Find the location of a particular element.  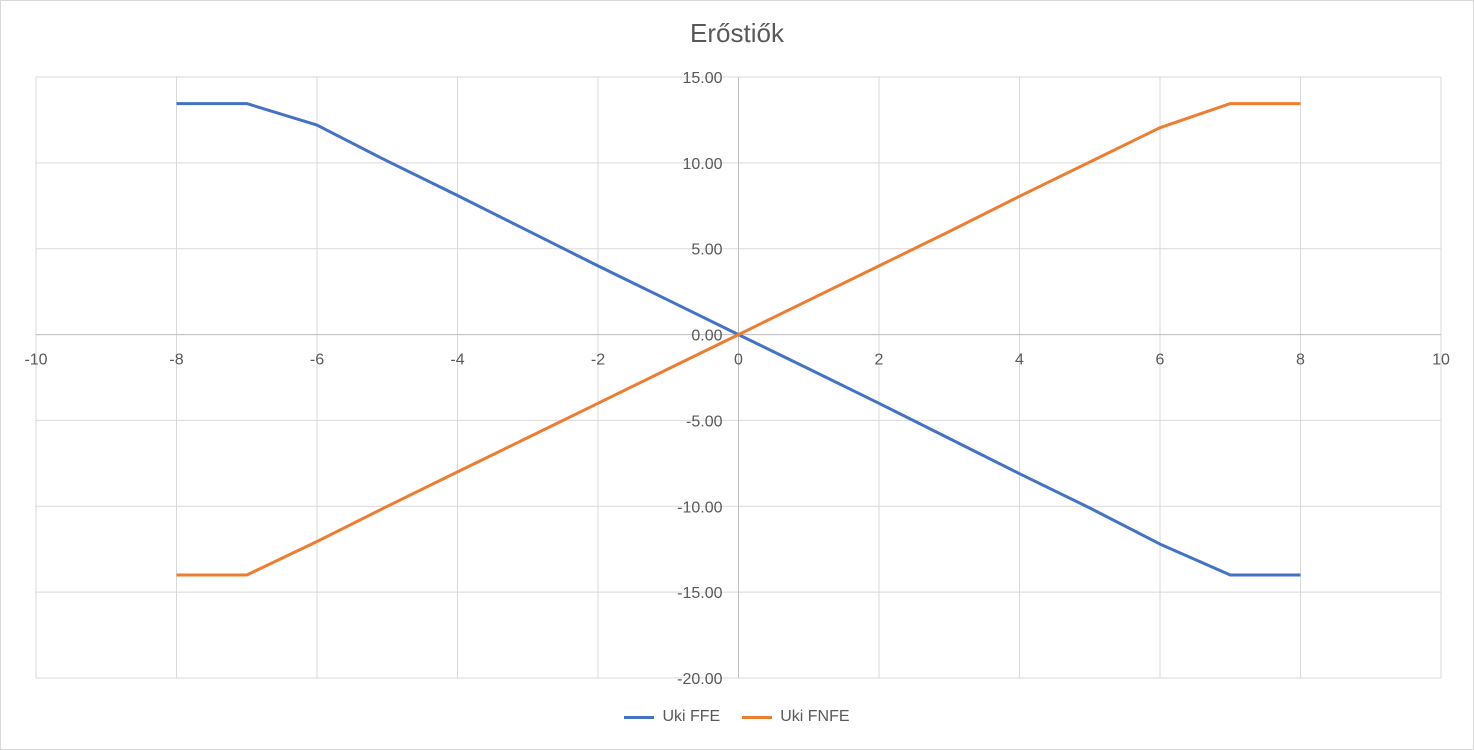

legend-label: Uki FFE is located at coordinates (691, 716).